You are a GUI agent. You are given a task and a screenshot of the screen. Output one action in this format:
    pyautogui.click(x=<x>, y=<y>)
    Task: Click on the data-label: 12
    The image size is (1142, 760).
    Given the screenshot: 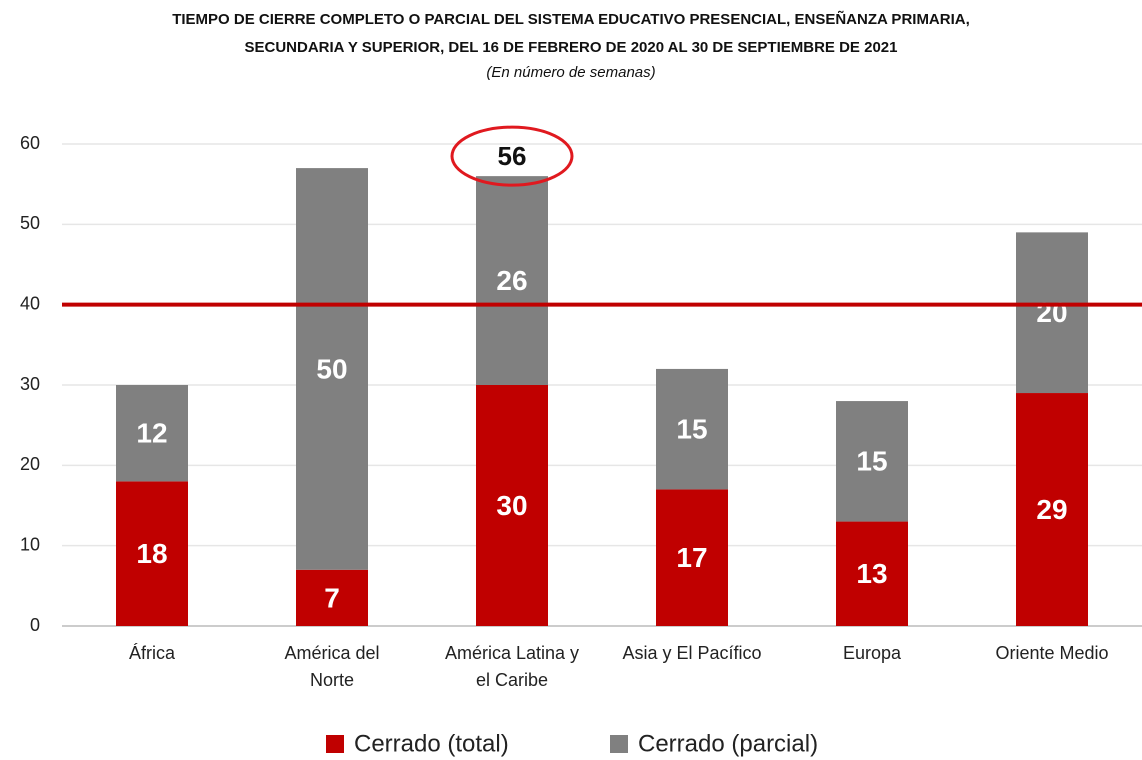 What is the action you would take?
    pyautogui.click(x=151, y=433)
    